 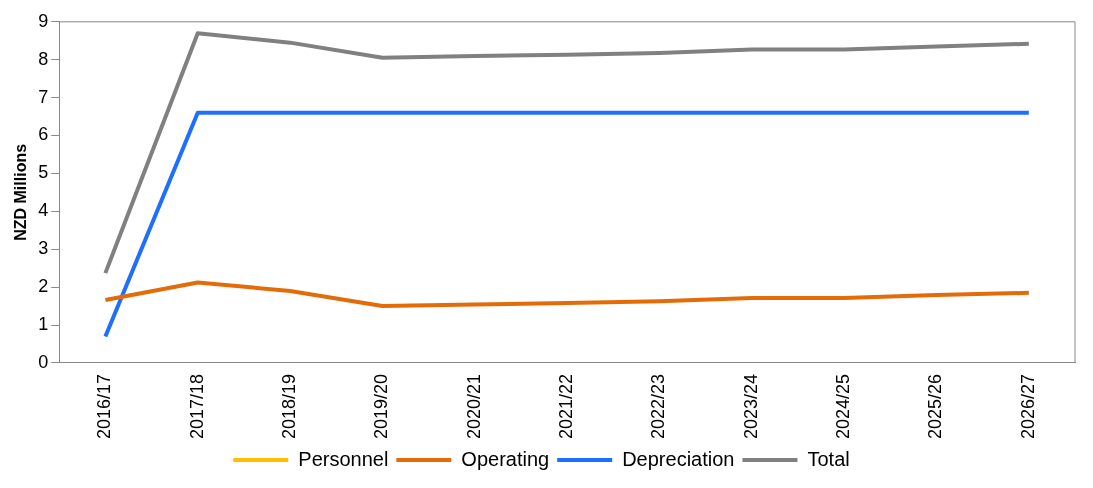 What do you see at coordinates (43, 20) in the screenshot?
I see `y-tick-label: 9` at bounding box center [43, 20].